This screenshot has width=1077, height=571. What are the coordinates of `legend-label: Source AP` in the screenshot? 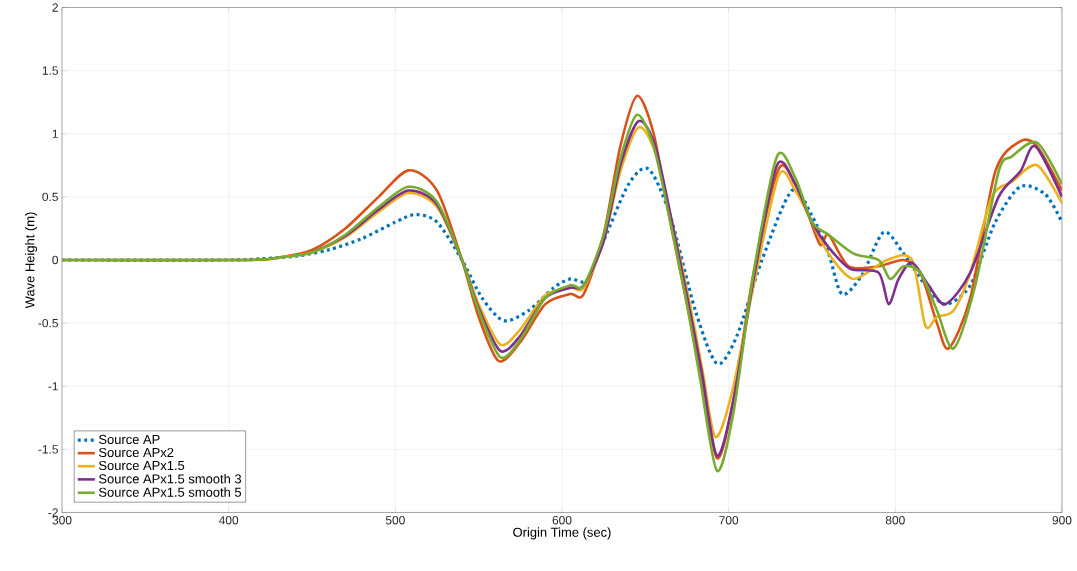 It's located at (129, 439).